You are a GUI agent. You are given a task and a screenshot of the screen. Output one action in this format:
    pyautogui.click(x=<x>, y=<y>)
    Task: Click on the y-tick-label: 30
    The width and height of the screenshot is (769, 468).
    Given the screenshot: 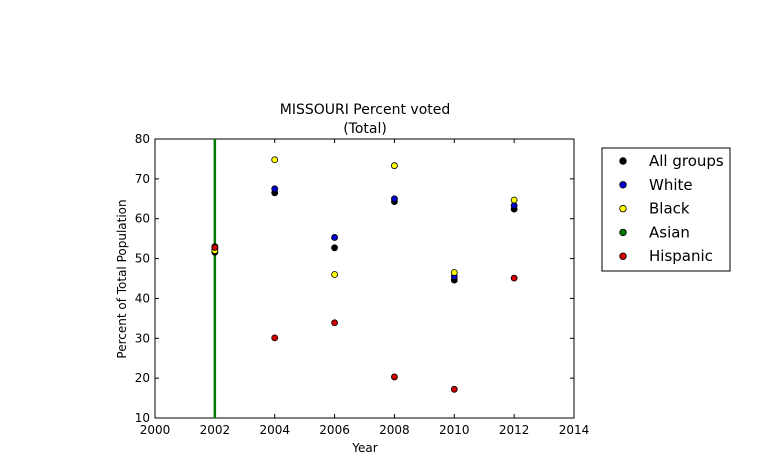 What is the action you would take?
    pyautogui.click(x=142, y=338)
    